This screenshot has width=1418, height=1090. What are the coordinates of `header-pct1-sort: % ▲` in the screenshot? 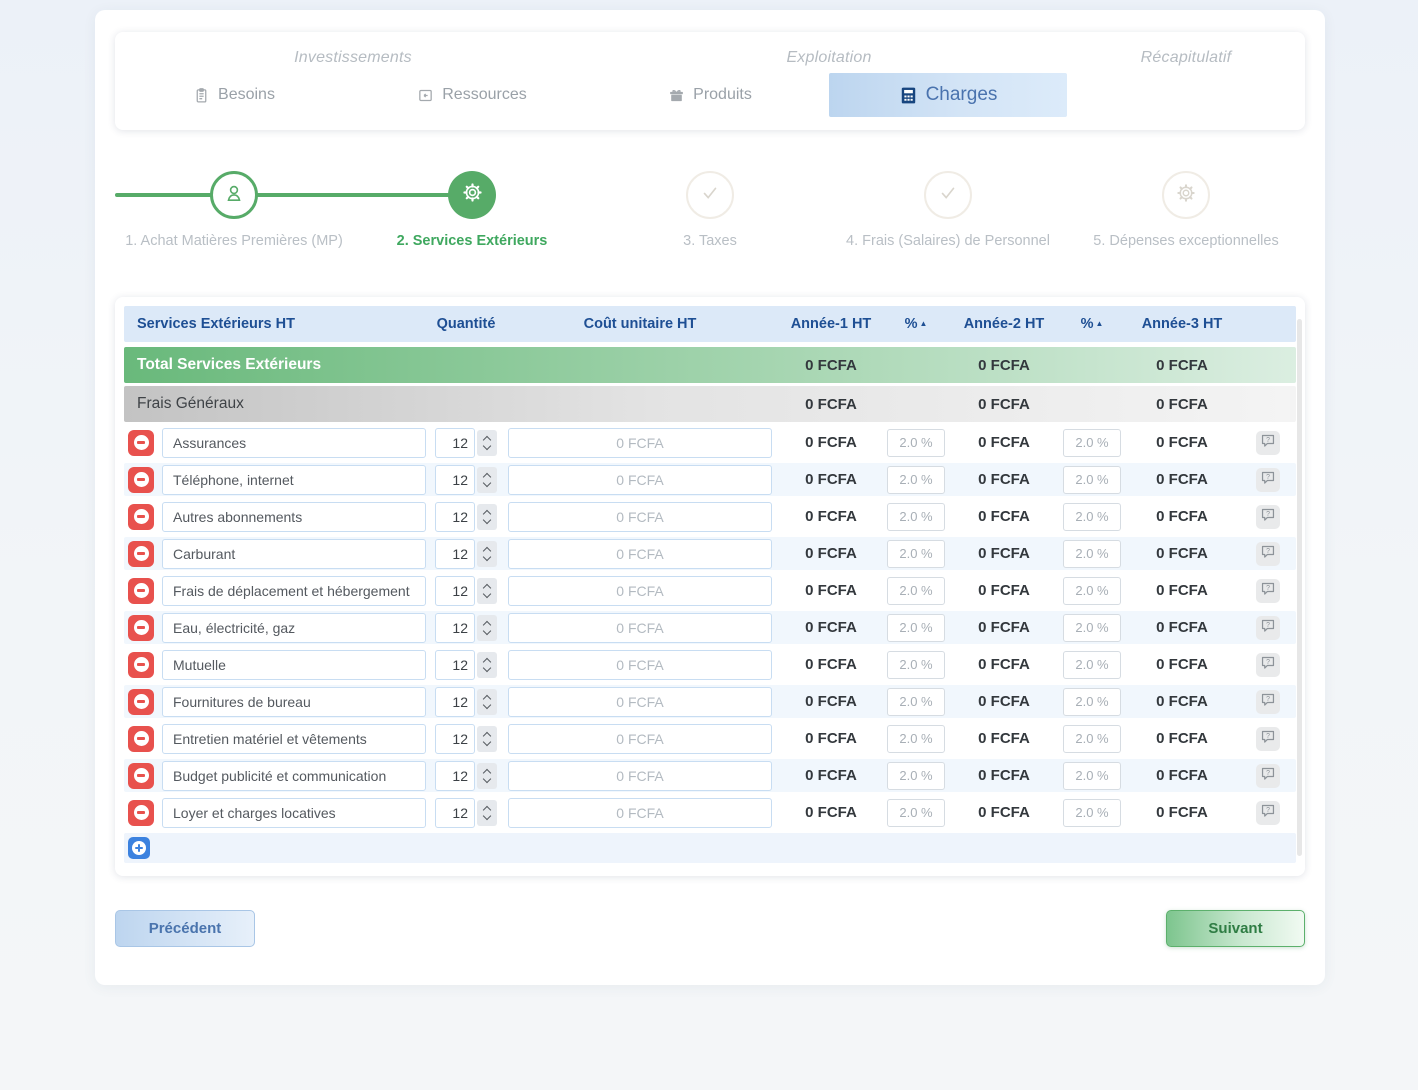 It's located at (916, 324).